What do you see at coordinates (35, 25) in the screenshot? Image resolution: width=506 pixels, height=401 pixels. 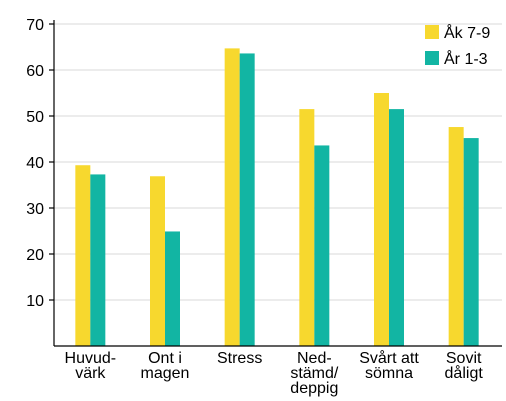 I see `y-tick-label: 70` at bounding box center [35, 25].